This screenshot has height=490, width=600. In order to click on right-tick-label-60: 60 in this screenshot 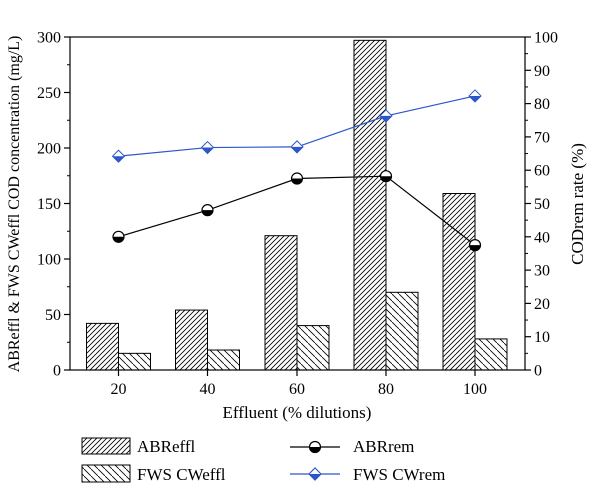, I will do `click(542, 171)`.